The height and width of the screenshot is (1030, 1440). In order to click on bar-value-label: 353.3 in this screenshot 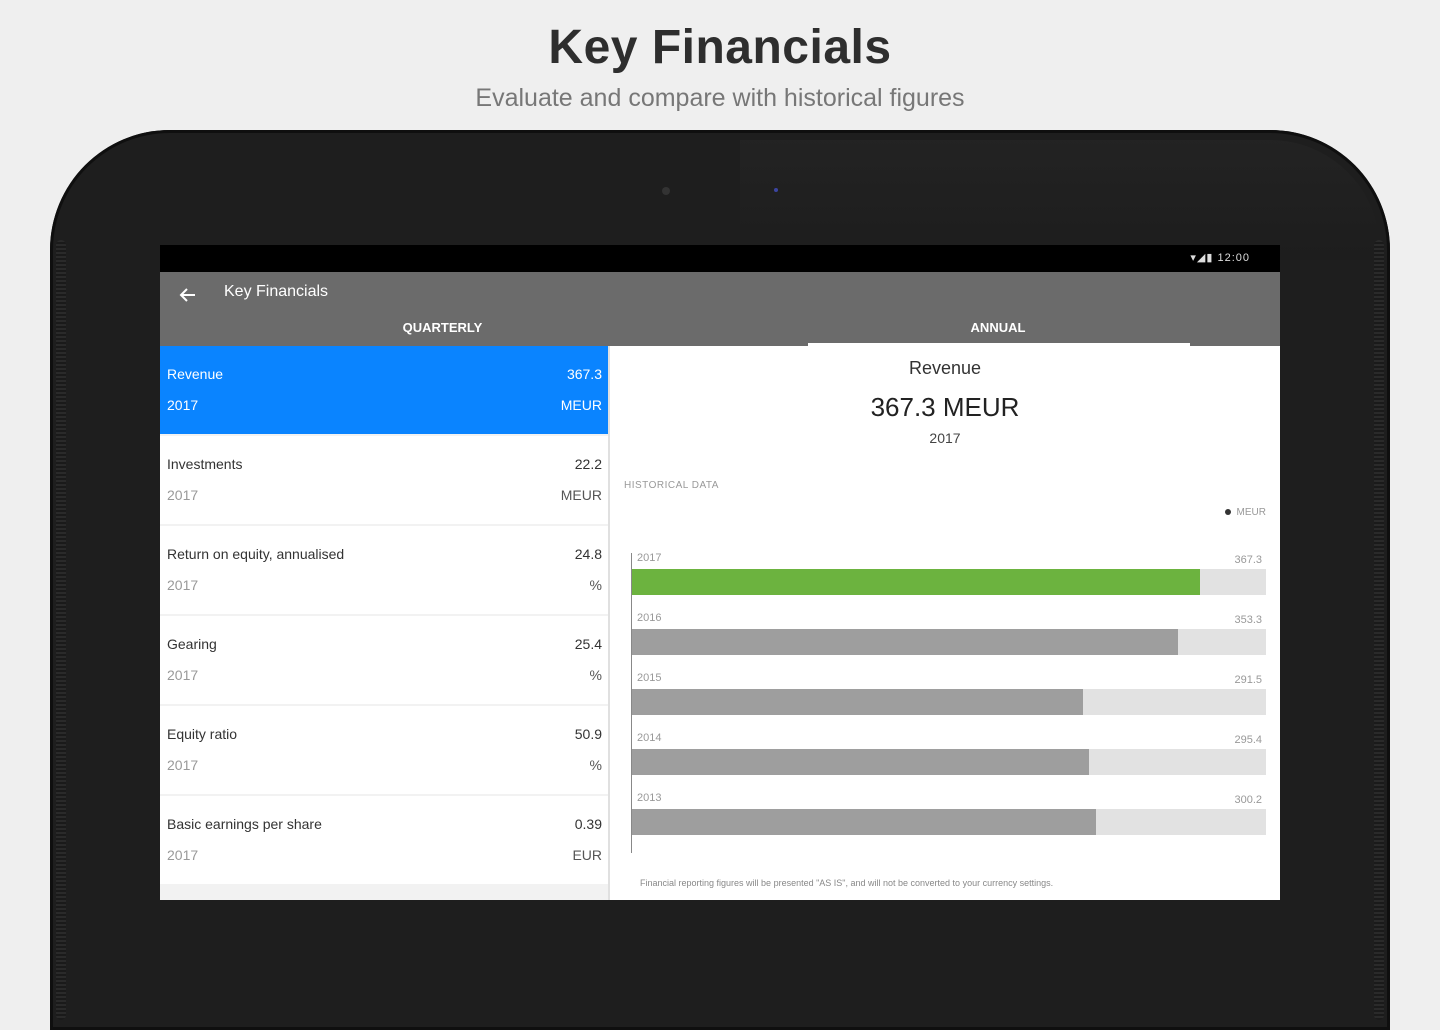, I will do `click(1248, 620)`.